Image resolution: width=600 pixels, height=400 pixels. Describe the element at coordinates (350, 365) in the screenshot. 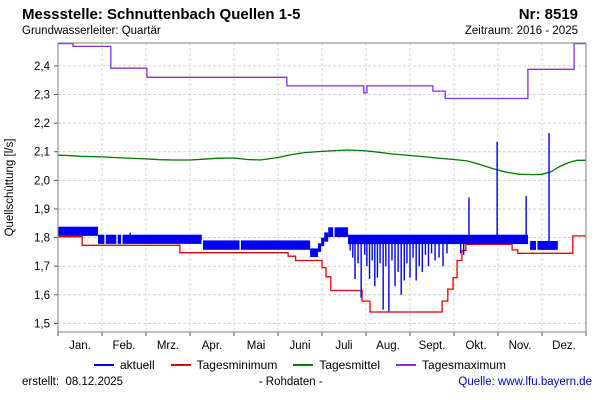

I see `legend-label: Tagesmittel` at that location.